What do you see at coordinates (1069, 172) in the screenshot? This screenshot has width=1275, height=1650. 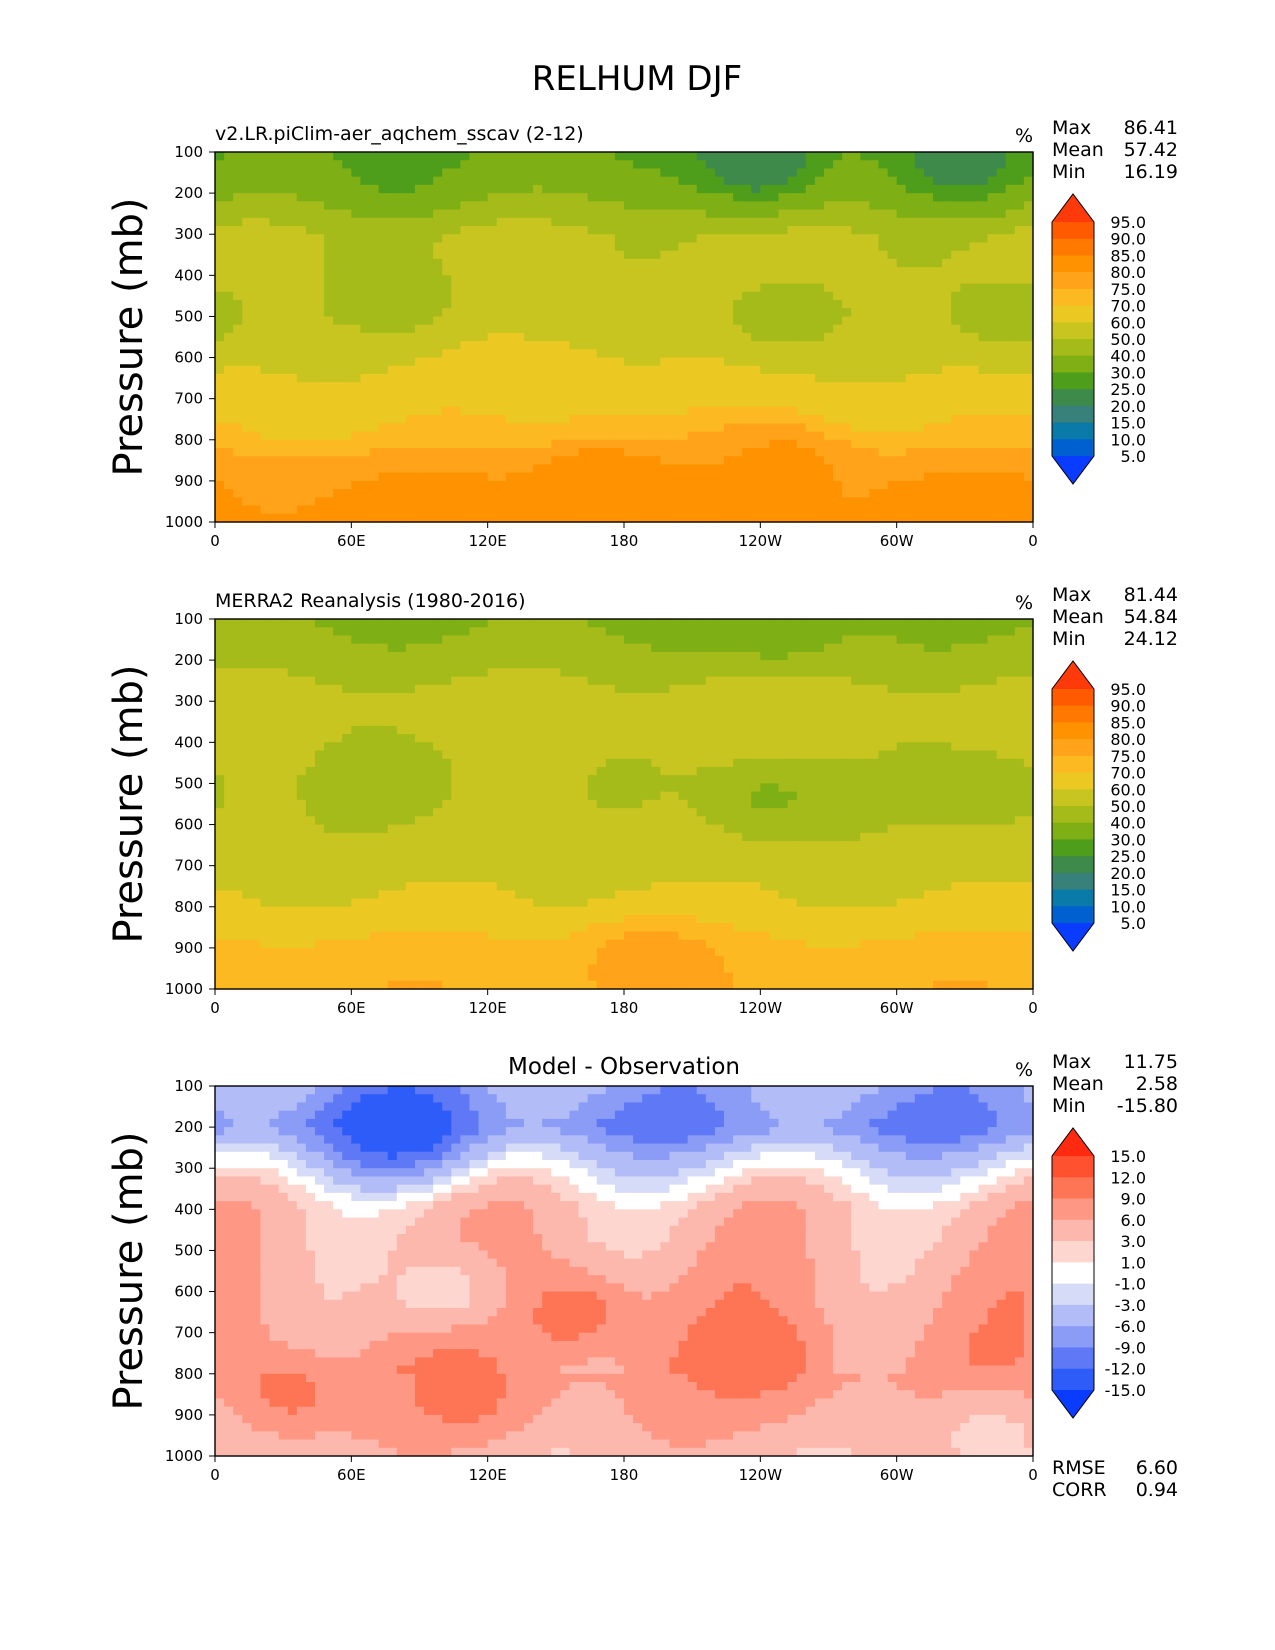 I see `stat-label: Min` at bounding box center [1069, 172].